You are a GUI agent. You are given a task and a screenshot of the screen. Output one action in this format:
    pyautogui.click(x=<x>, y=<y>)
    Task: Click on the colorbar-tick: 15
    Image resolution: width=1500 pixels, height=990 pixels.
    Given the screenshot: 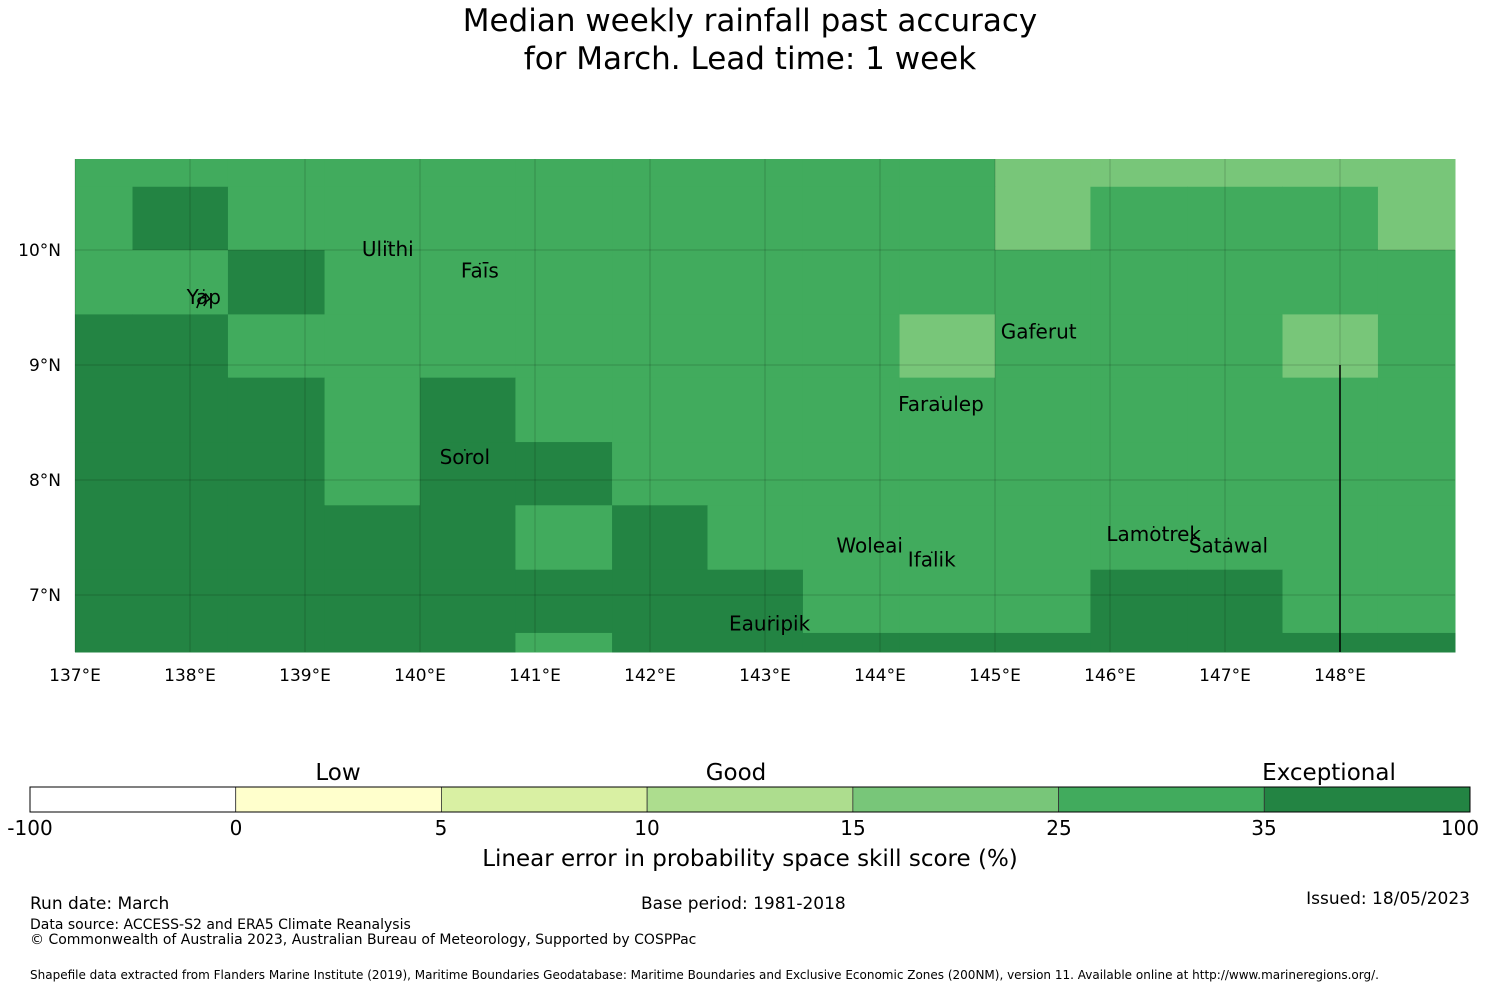 What is the action you would take?
    pyautogui.click(x=853, y=828)
    